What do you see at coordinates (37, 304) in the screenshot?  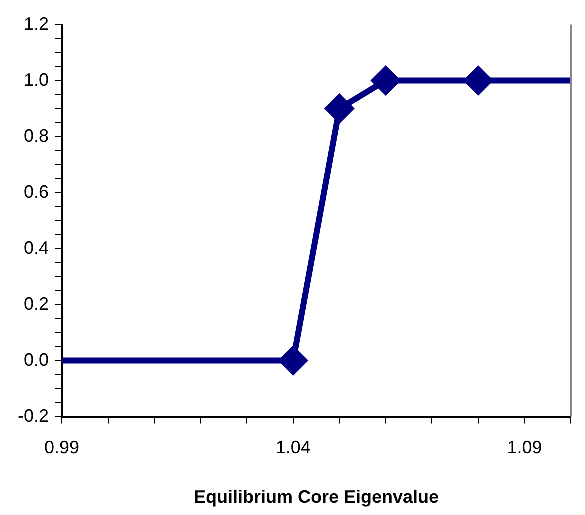 I see `y-tick-label: 0.2` at bounding box center [37, 304].